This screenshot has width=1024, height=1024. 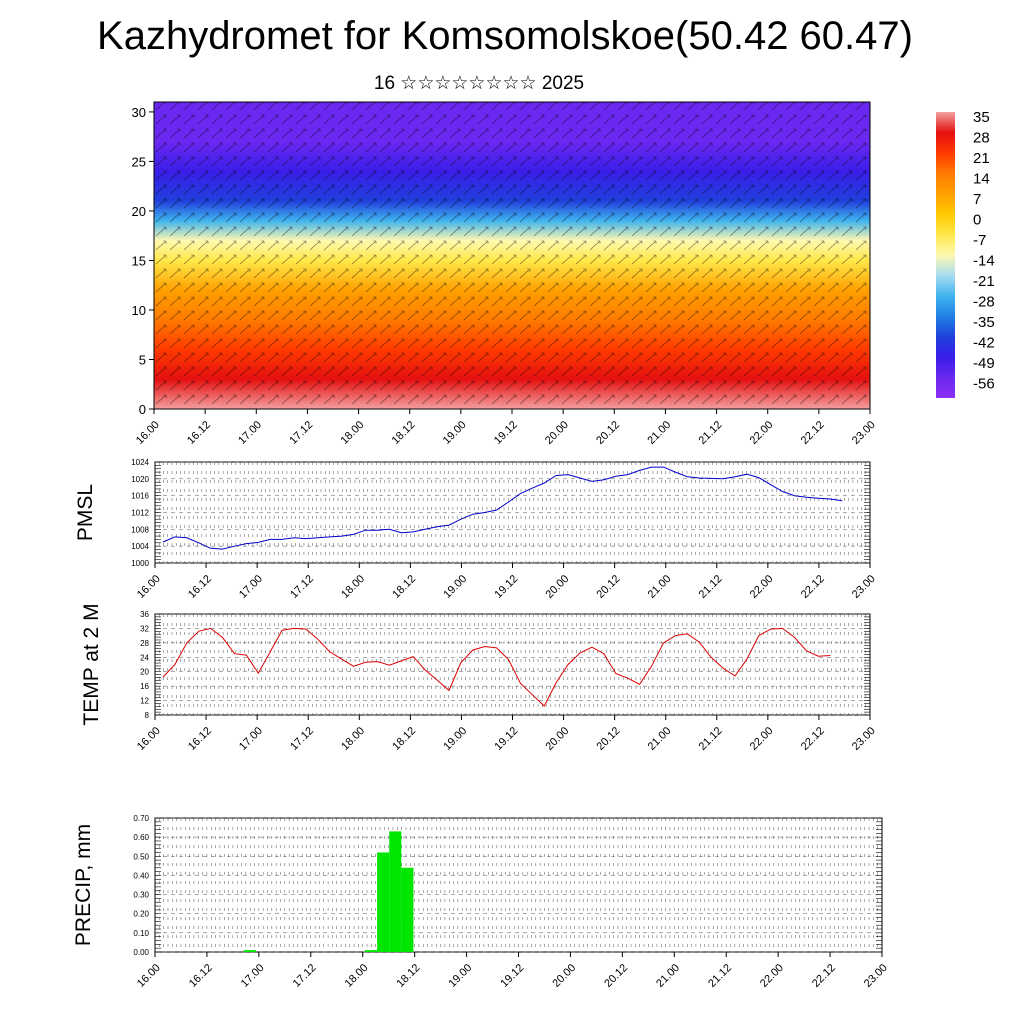 What do you see at coordinates (981, 117) in the screenshot?
I see `colorbar-label: 35` at bounding box center [981, 117].